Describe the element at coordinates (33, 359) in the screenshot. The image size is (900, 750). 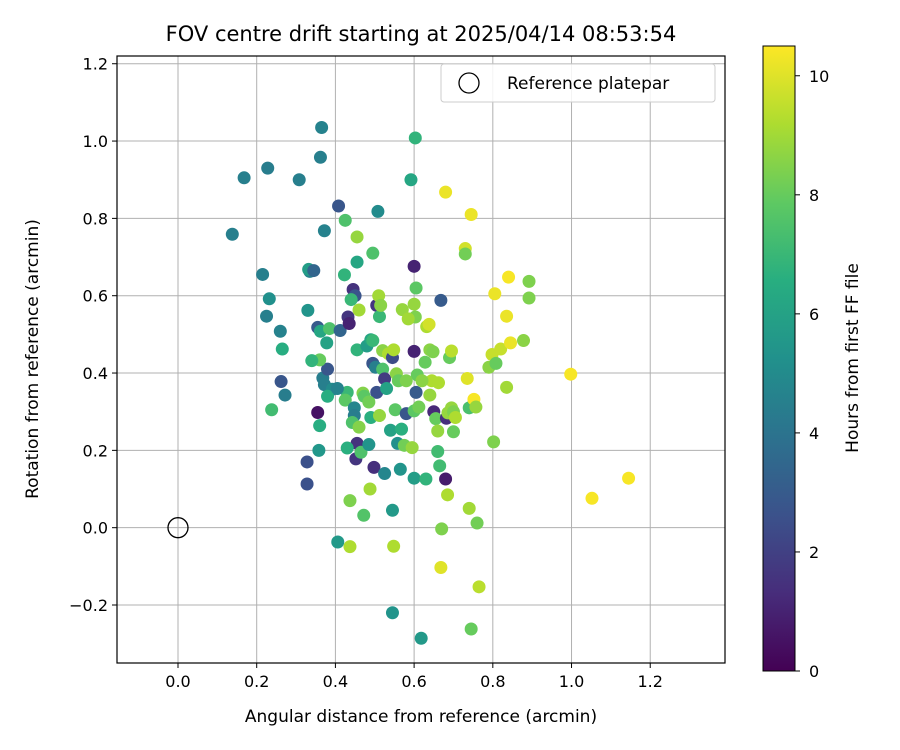
I see `y-axis-label: Rotation from reference (arcmin)` at that location.